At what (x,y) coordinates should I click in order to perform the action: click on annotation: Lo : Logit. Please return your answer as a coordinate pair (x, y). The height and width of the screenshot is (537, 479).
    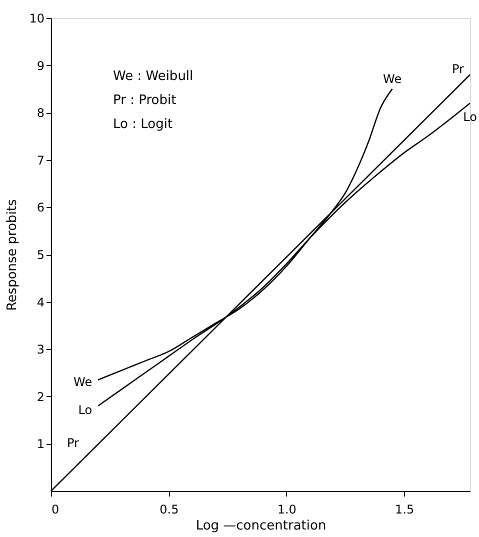
    Looking at the image, I should click on (143, 124).